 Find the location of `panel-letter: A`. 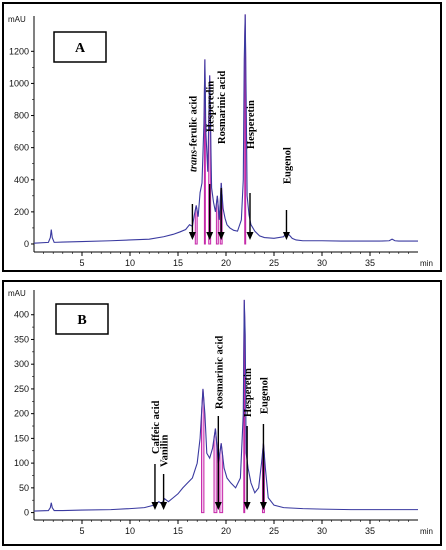

panel-letter: A is located at coordinates (80, 48).